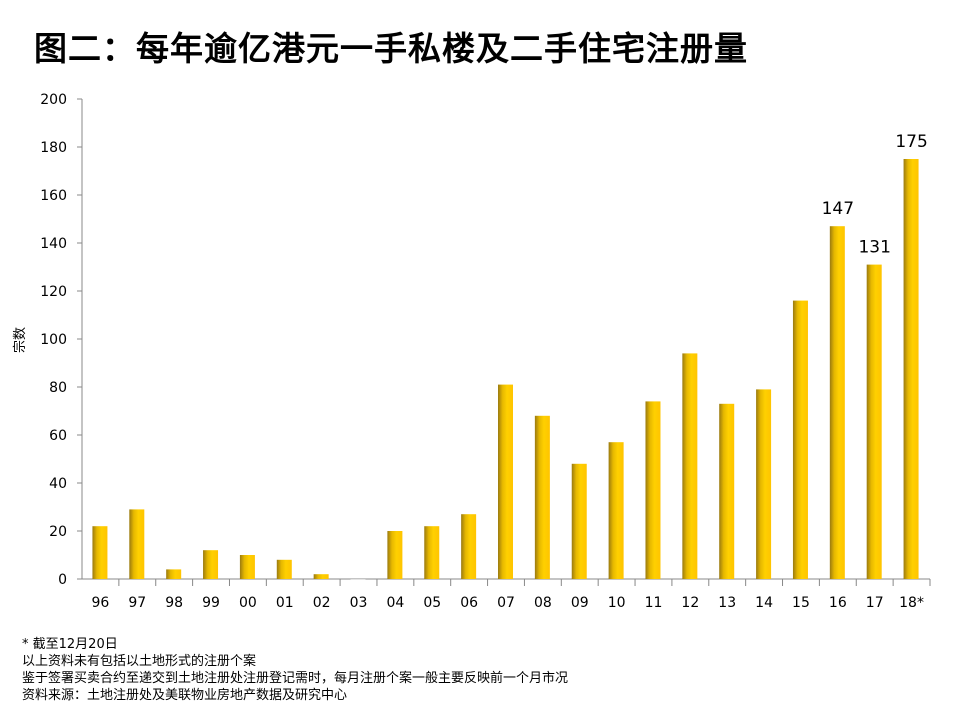  Describe the element at coordinates (20, 340) in the screenshot. I see `y-axis-label: 宗数` at that location.